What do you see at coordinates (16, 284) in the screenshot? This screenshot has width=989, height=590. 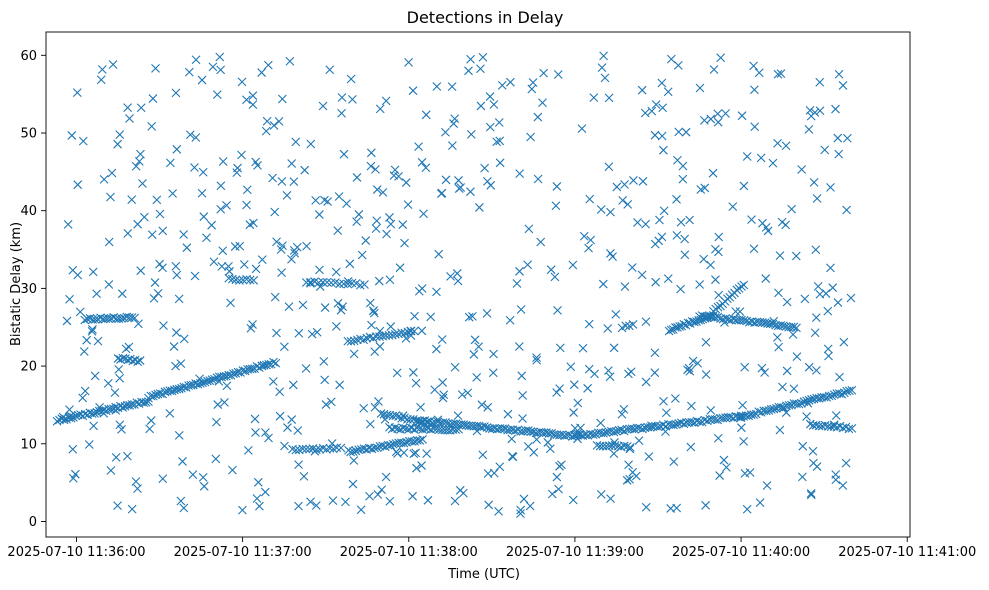 I see `y-axis-label: Bistatic Delay (km)` at bounding box center [16, 284].